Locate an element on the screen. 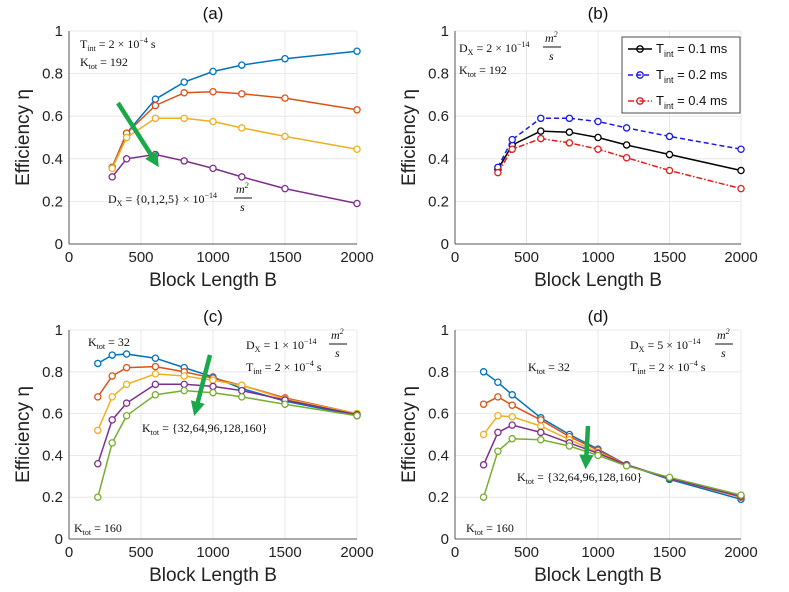 The width and height of the screenshot is (789, 592). panel-b-series-0-line is located at coordinates (619, 151).